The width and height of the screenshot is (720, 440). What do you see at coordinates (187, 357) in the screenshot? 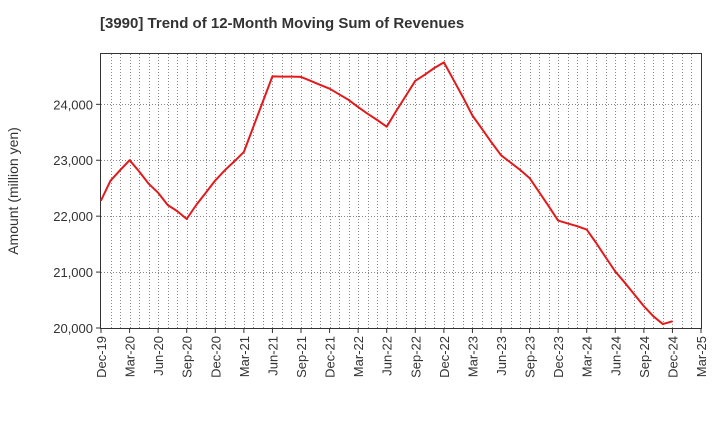
I see `x-tick-label: Sep-20` at bounding box center [187, 357].